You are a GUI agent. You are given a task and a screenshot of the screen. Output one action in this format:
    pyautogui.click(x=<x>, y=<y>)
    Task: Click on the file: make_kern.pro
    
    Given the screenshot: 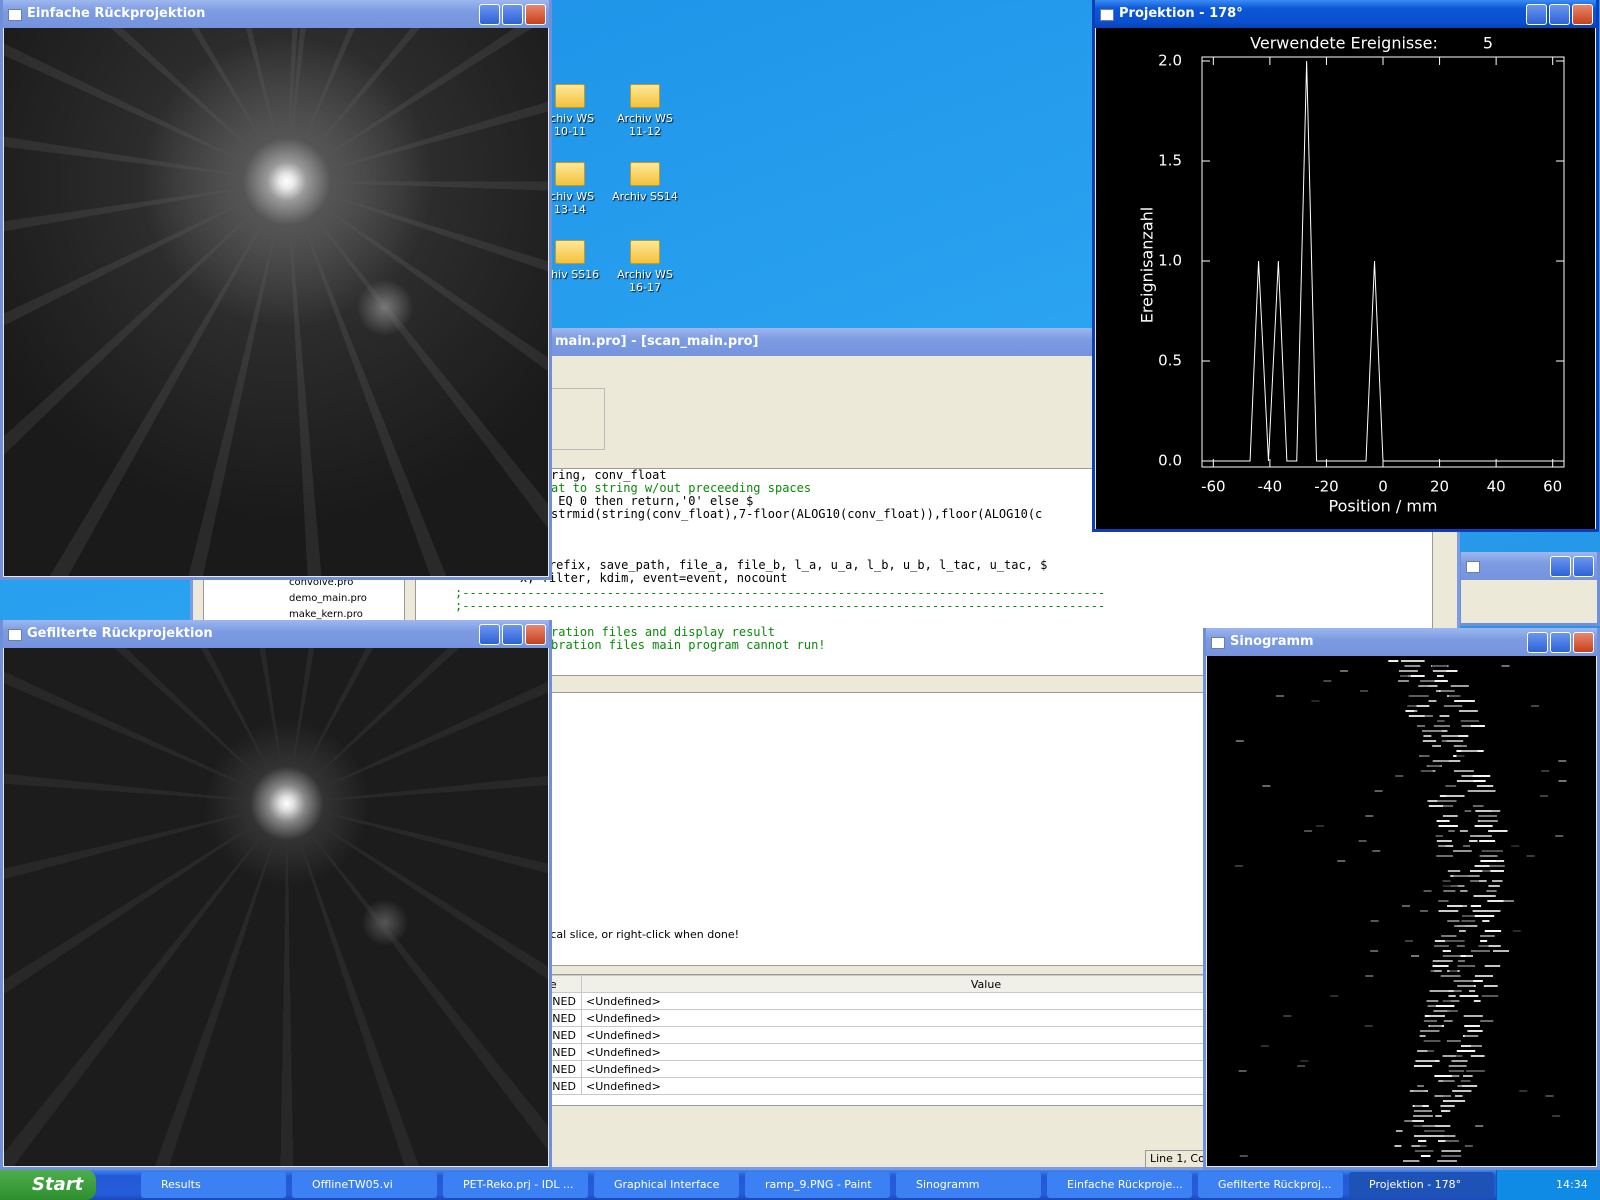 What is the action you would take?
    pyautogui.click(x=326, y=614)
    